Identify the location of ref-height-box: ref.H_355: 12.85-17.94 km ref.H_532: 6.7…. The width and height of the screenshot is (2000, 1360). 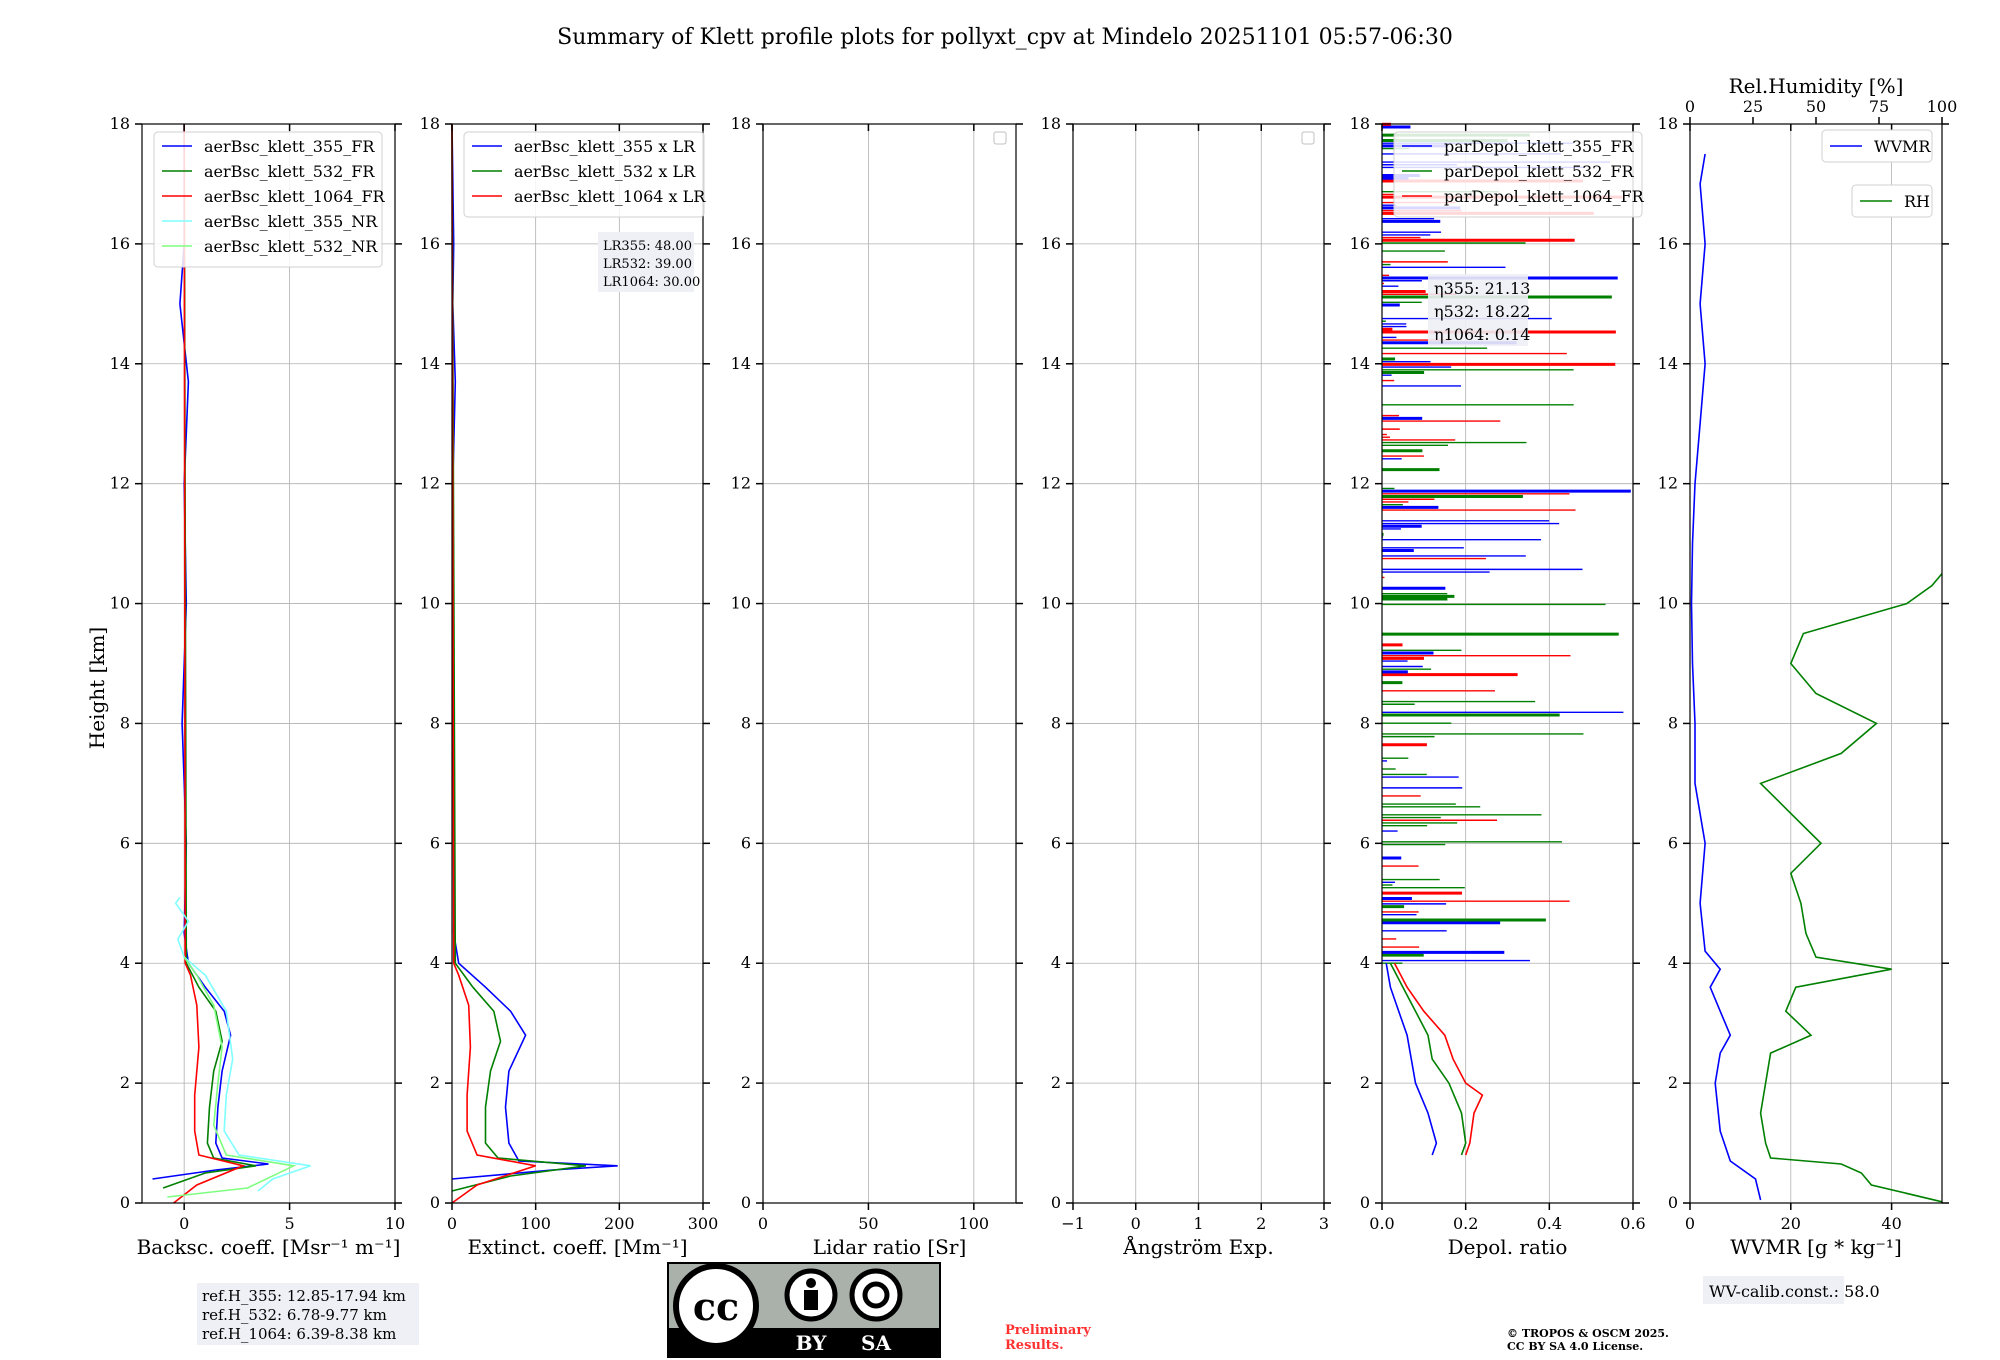
(308, 1314).